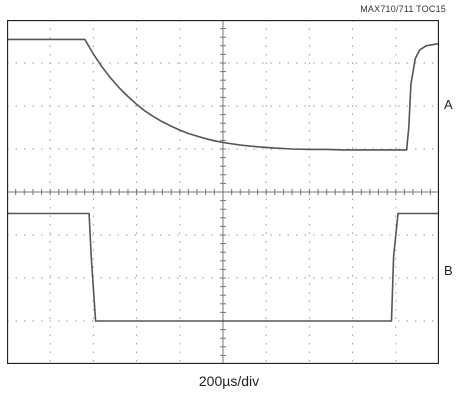  What do you see at coordinates (229, 381) in the screenshot?
I see `timebase-label: 200µs/div` at bounding box center [229, 381].